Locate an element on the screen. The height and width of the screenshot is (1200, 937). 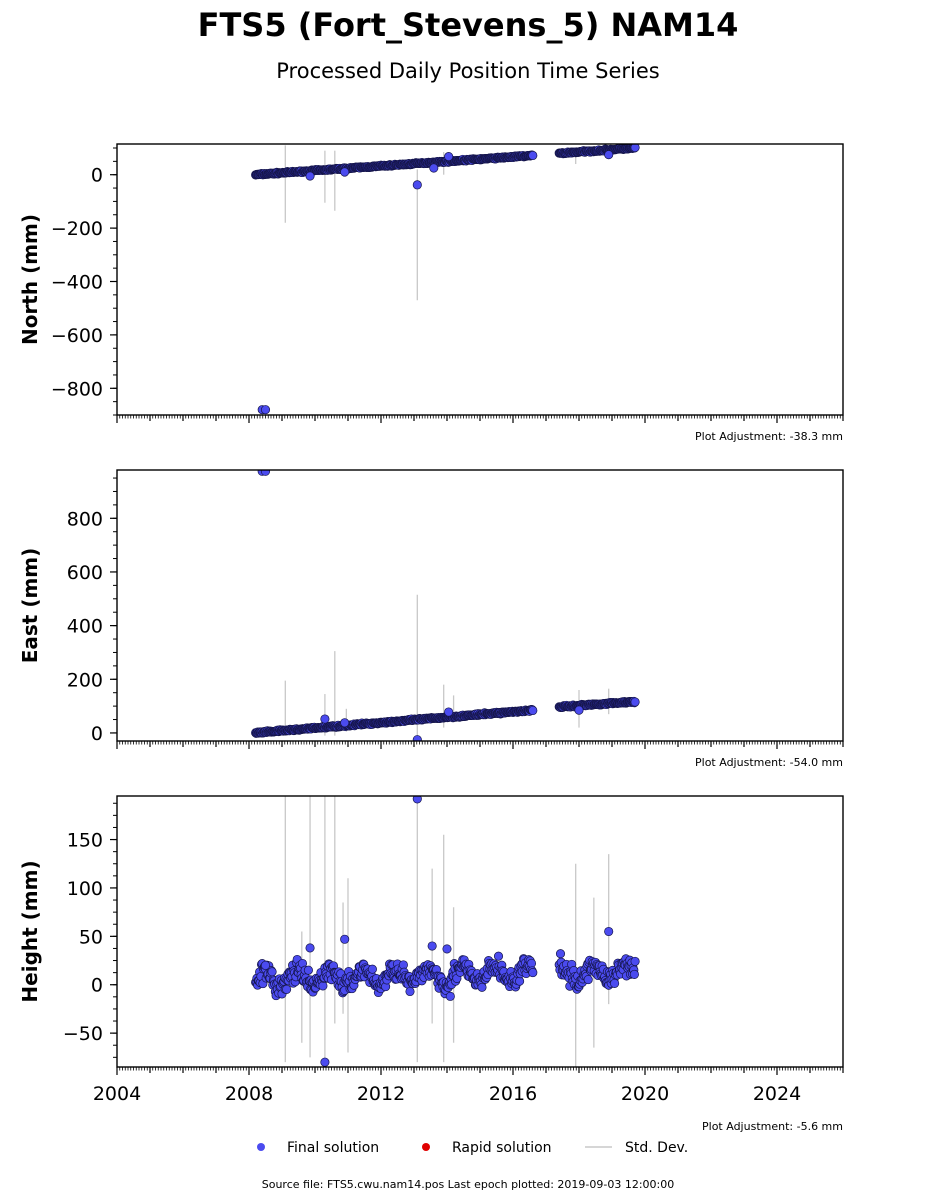
plot-adjustment-note: Plot Adjustment: -54.0 mm is located at coordinates (769, 762).